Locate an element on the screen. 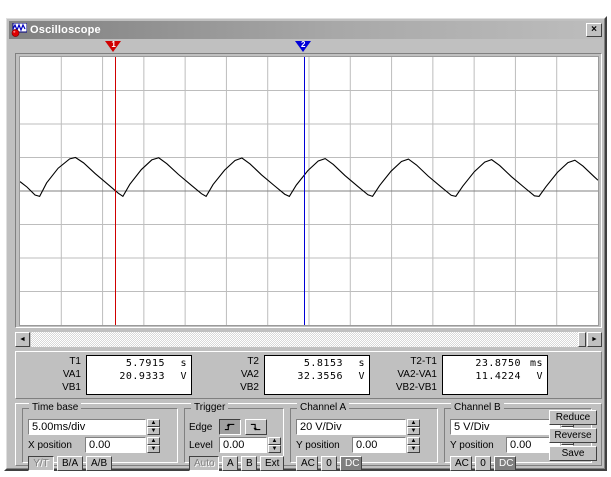 The width and height of the screenshot is (611, 477). channel-a-y-position-input: 0.00 is located at coordinates (379, 445).